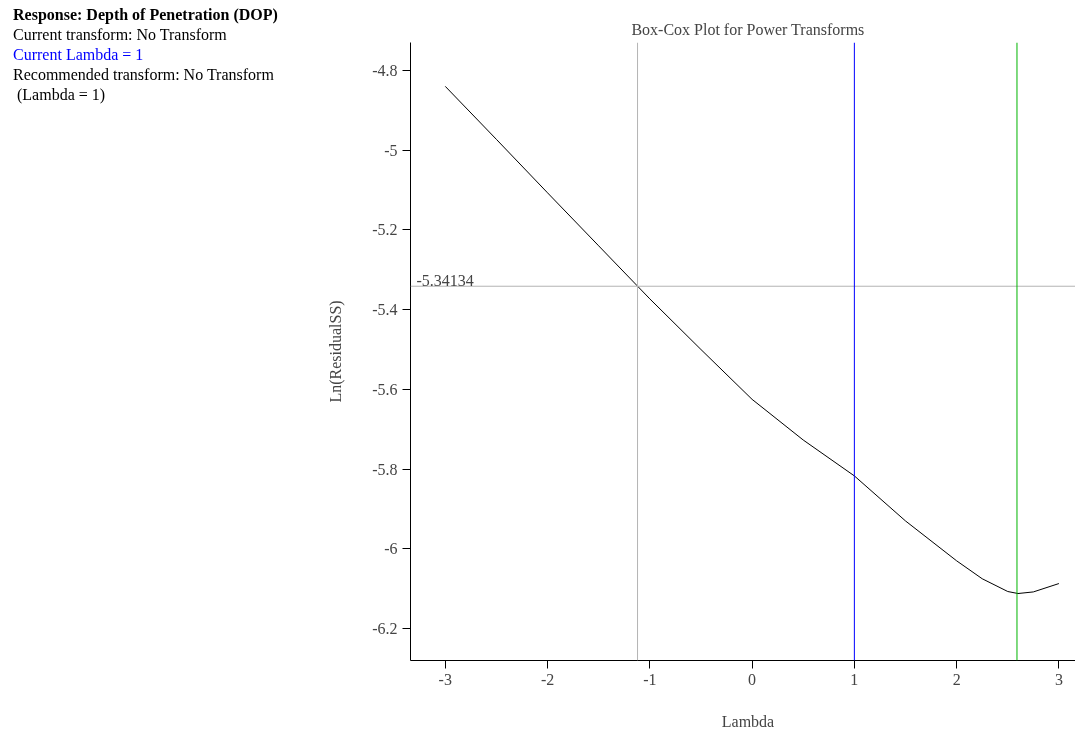 This screenshot has width=1075, height=748. What do you see at coordinates (385, 629) in the screenshot?
I see `y-tick-label: -6.2` at bounding box center [385, 629].